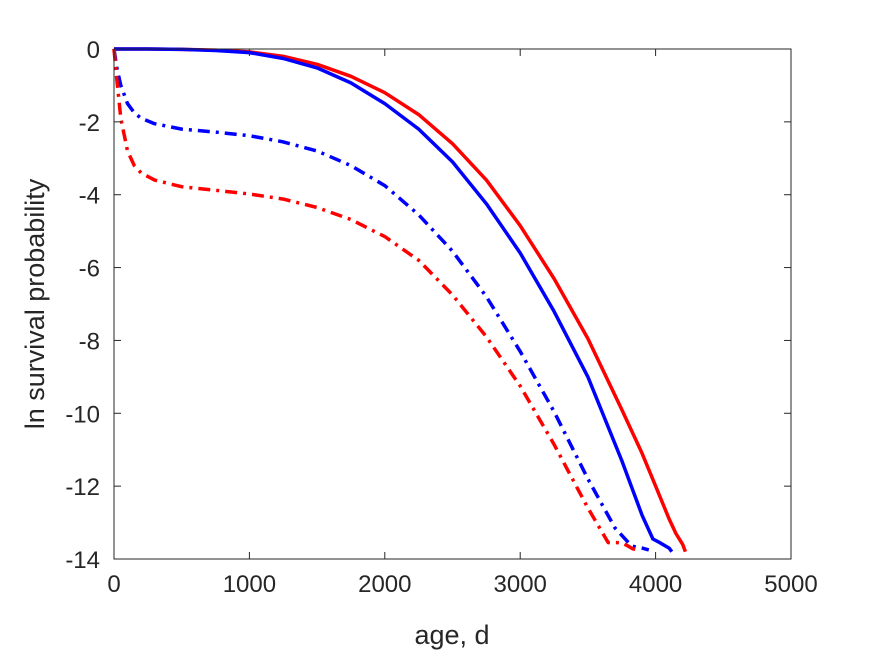  I want to click on y-tick-label: -4, so click(89, 196).